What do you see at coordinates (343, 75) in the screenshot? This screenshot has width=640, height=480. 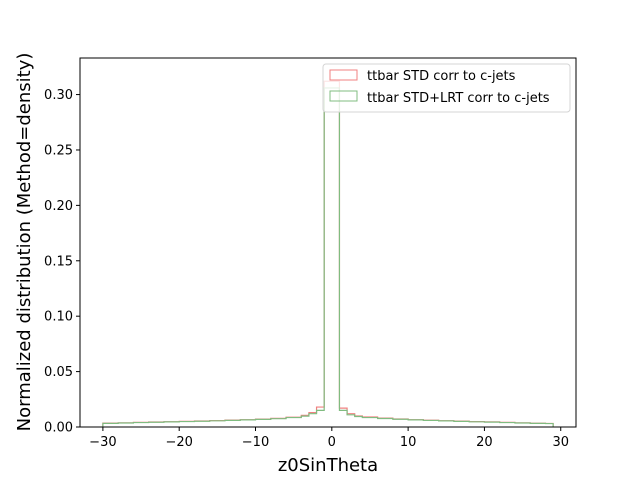 I see `legend-swatch-std` at bounding box center [343, 75].